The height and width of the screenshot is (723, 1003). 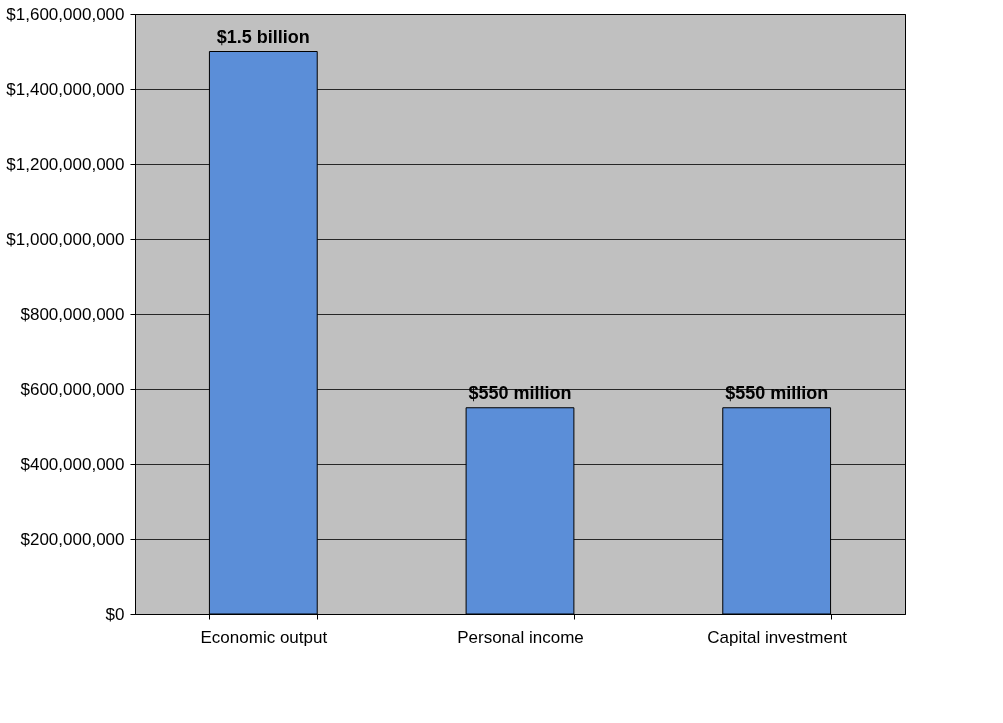 What do you see at coordinates (72, 539) in the screenshot?
I see `y-tick-label: $200,000,000` at bounding box center [72, 539].